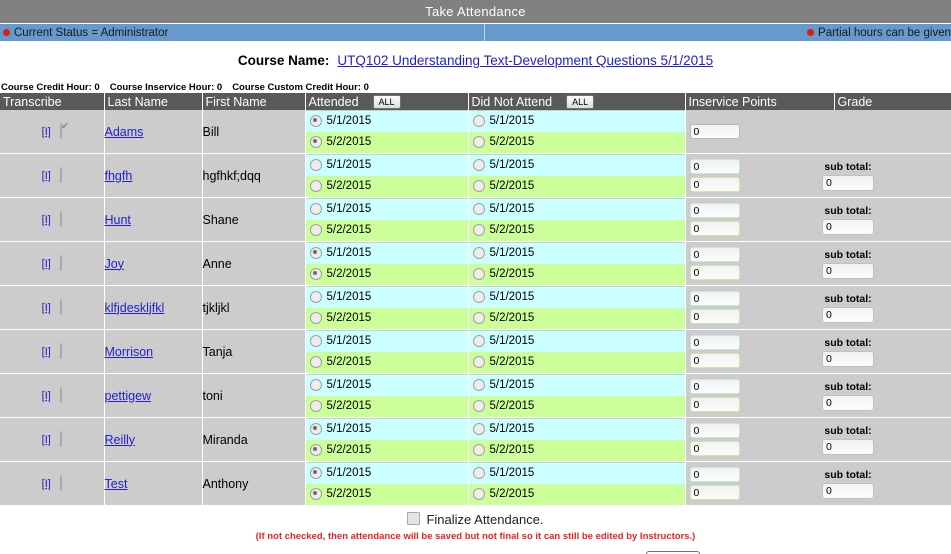  Describe the element at coordinates (386, 101) in the screenshot. I see `attended-all-button: ALL` at that location.